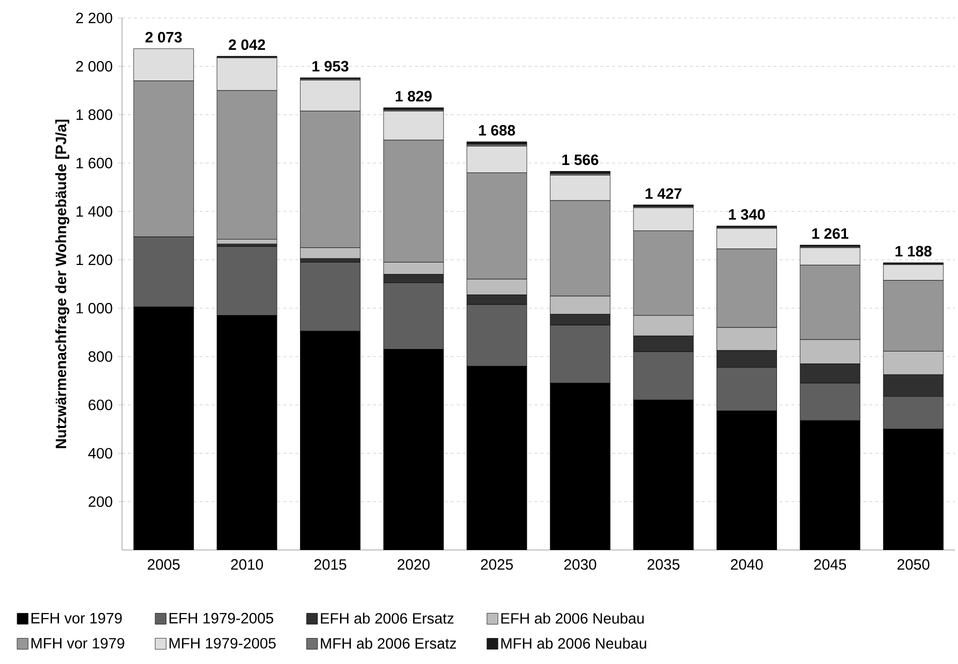 Image resolution: width=958 pixels, height=664 pixels. I want to click on legend-label: MFH vor 1979, so click(78, 643).